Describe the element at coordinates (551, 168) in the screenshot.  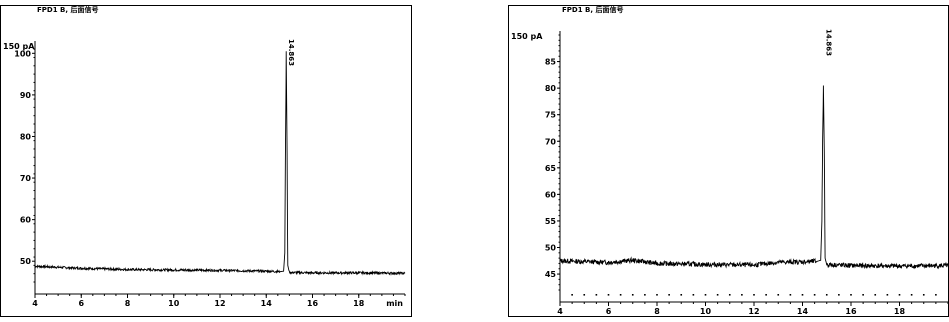
I see `y-tick-label: 65` at that location.